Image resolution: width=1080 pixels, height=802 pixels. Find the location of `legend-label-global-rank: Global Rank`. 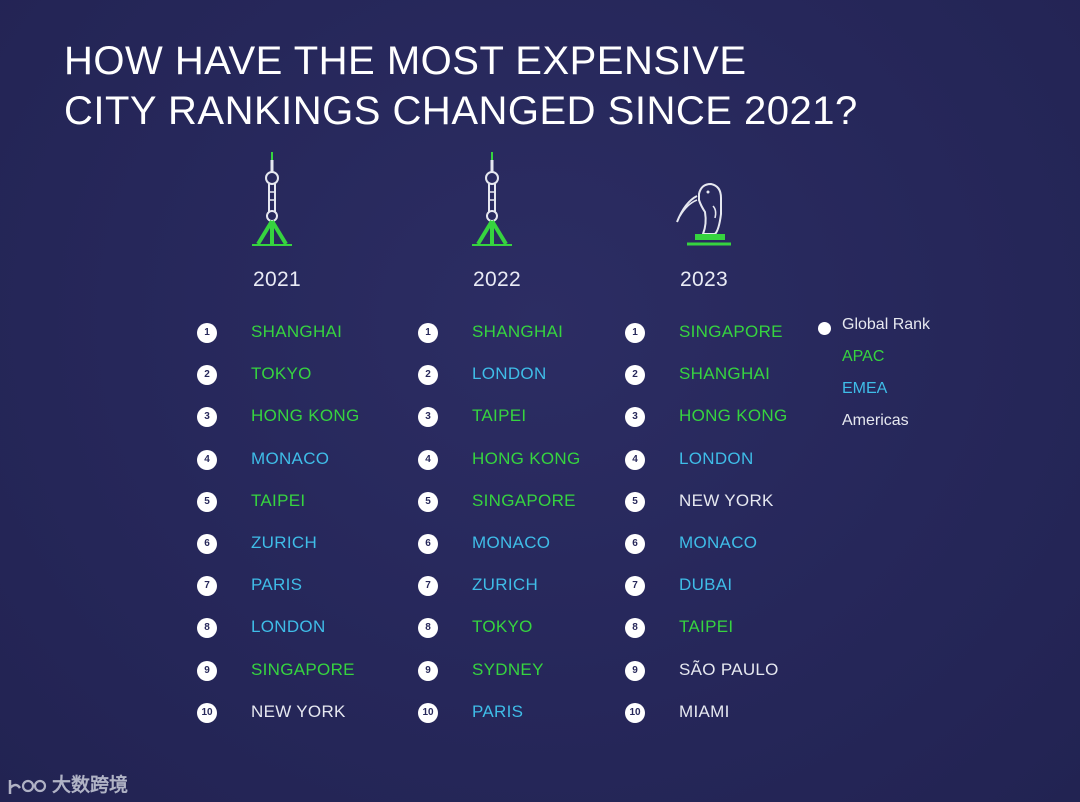

legend-label-global-rank: Global Rank is located at coordinates (886, 324).